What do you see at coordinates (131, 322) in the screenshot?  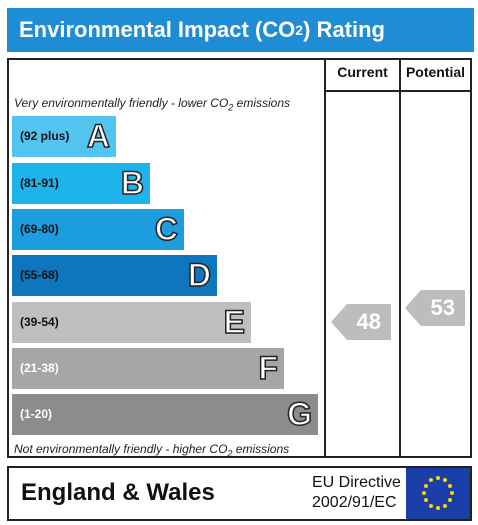 I see `band-e: (39-54) E` at bounding box center [131, 322].